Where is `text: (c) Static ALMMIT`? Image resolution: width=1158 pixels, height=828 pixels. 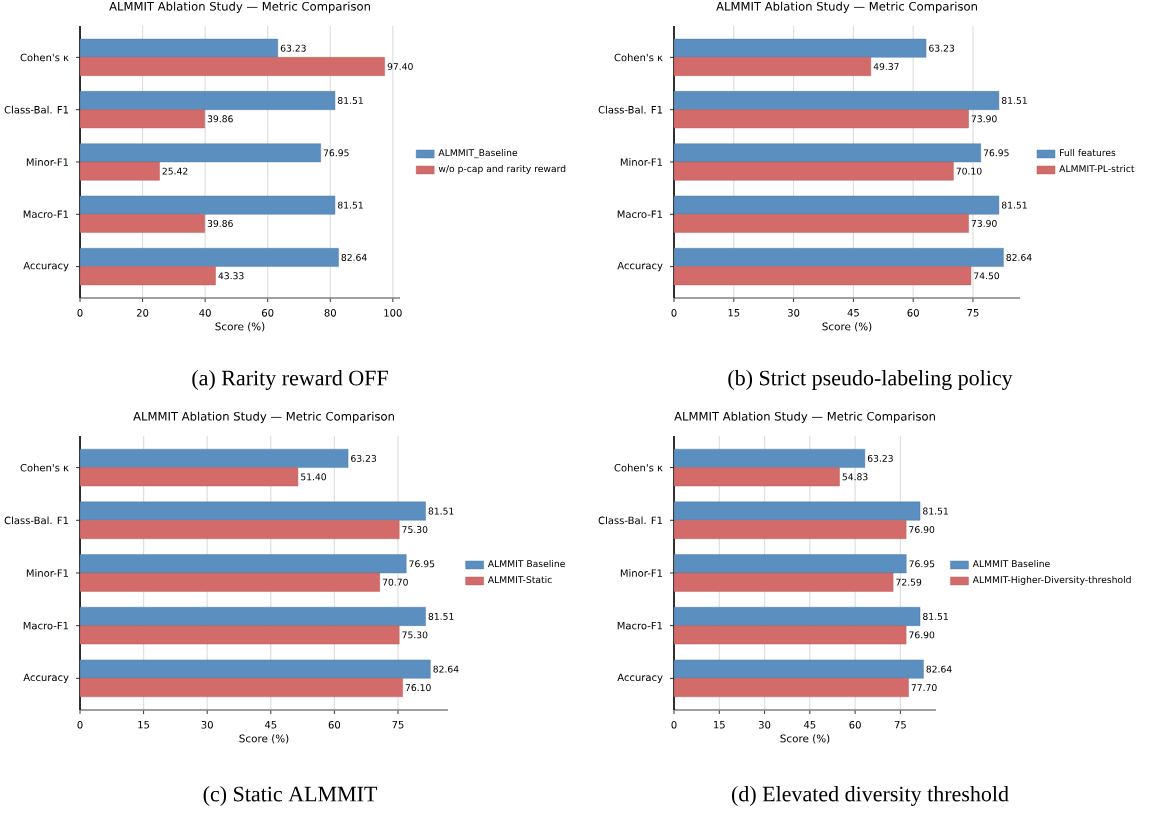 text: (c) Static ALMMIT is located at coordinates (290, 796).